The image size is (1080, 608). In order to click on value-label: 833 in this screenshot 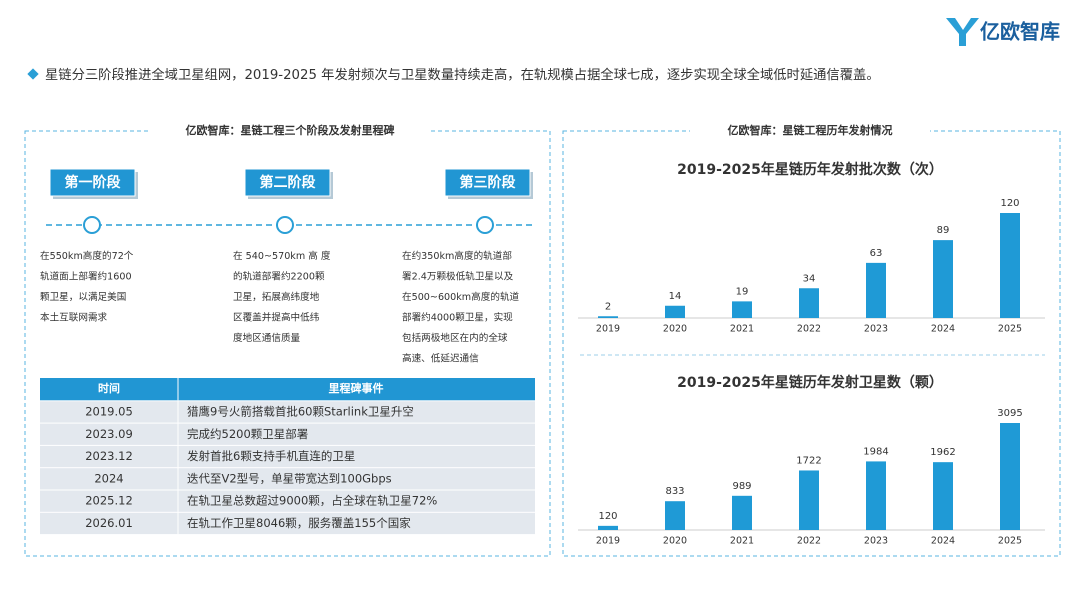, I will do `click(674, 491)`.